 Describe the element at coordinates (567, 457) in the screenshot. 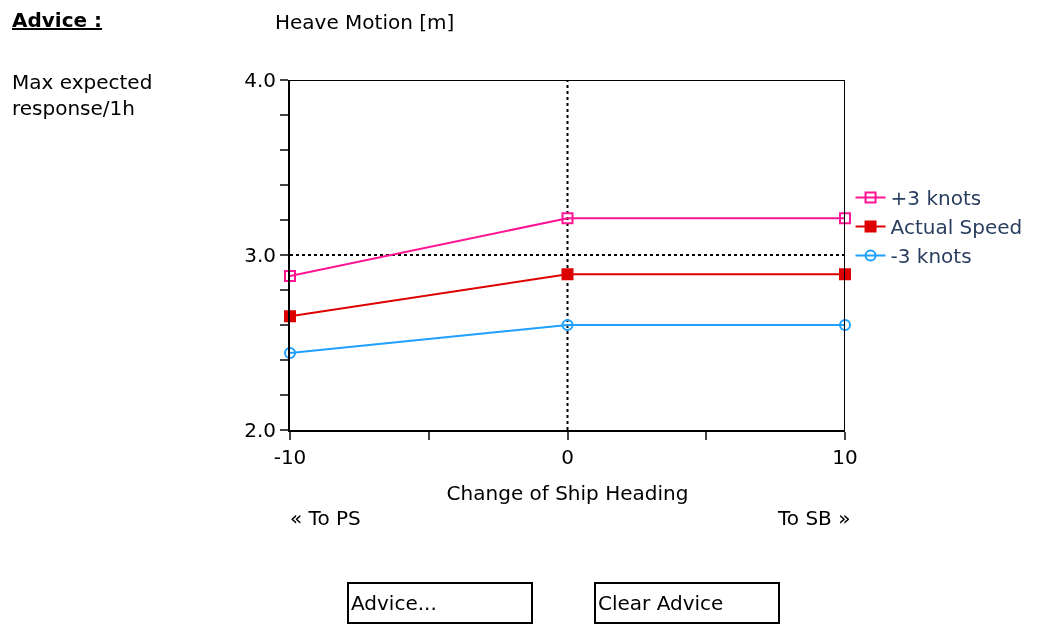

I see `x-tick-label: 0` at that location.